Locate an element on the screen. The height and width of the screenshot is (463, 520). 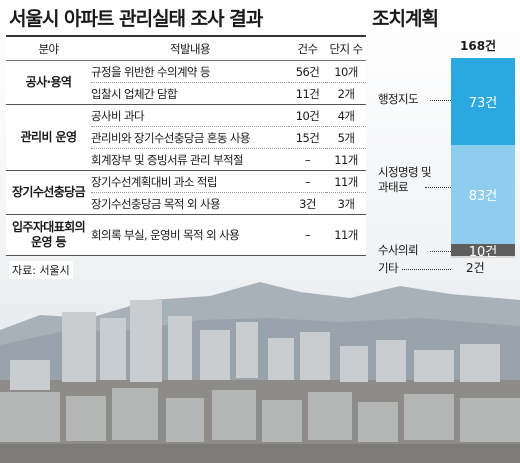
table-row: 관리비와 장기수선충당금 혼동 사용 15건 5개 is located at coordinates (186, 137).